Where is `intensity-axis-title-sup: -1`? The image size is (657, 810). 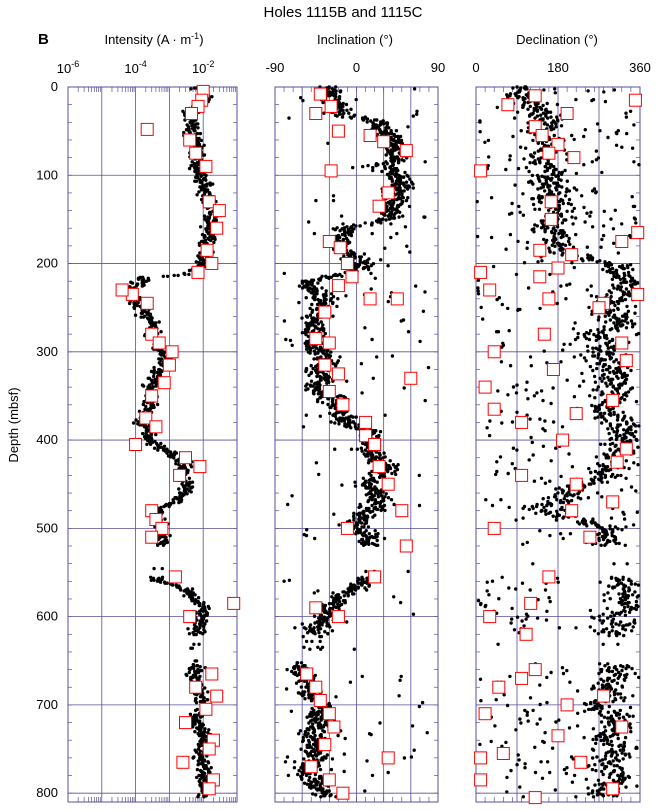
intensity-axis-title-sup: -1 is located at coordinates (195, 36).